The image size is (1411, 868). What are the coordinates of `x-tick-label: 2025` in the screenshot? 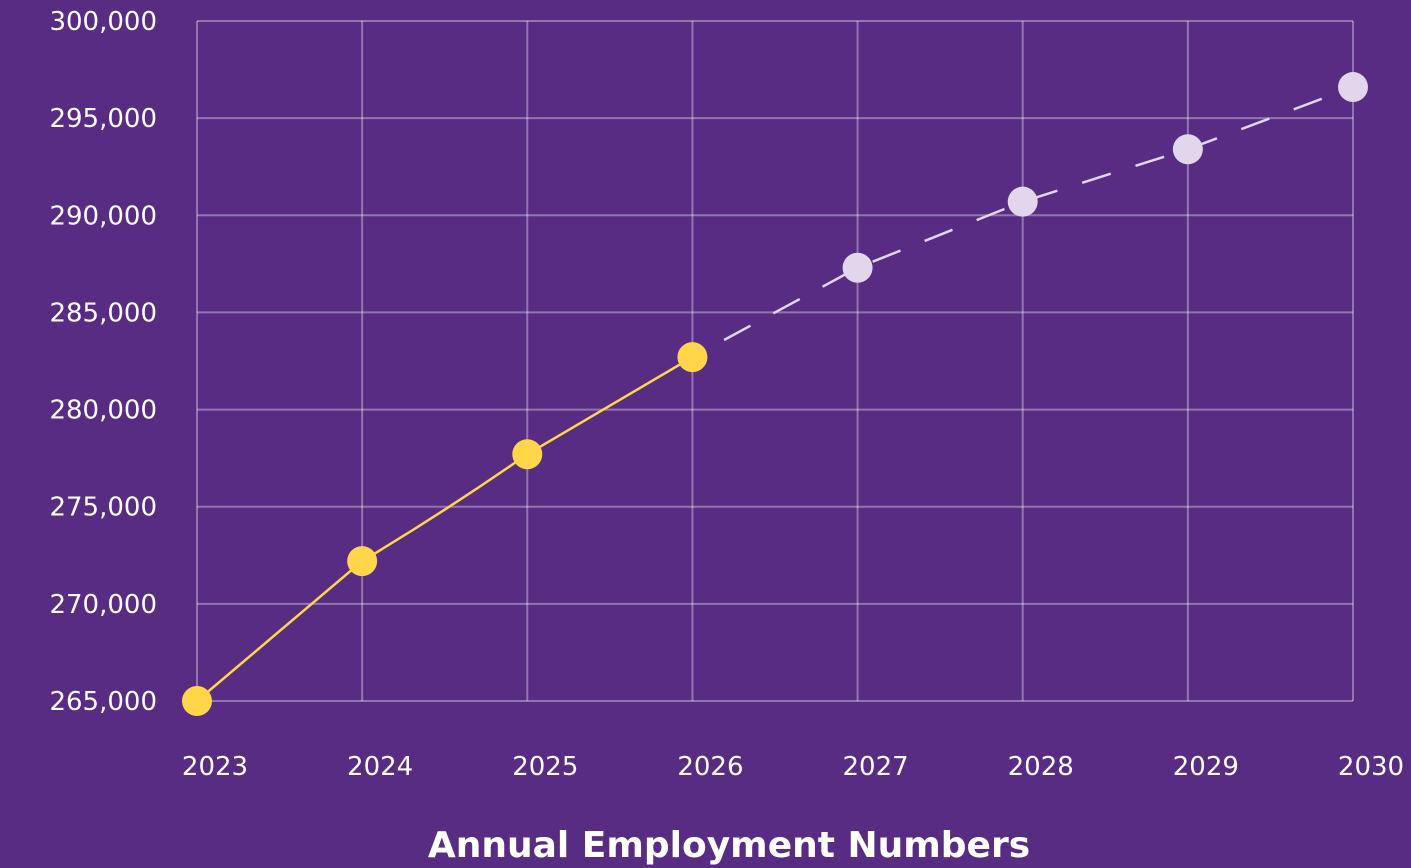 It's located at (545, 767).